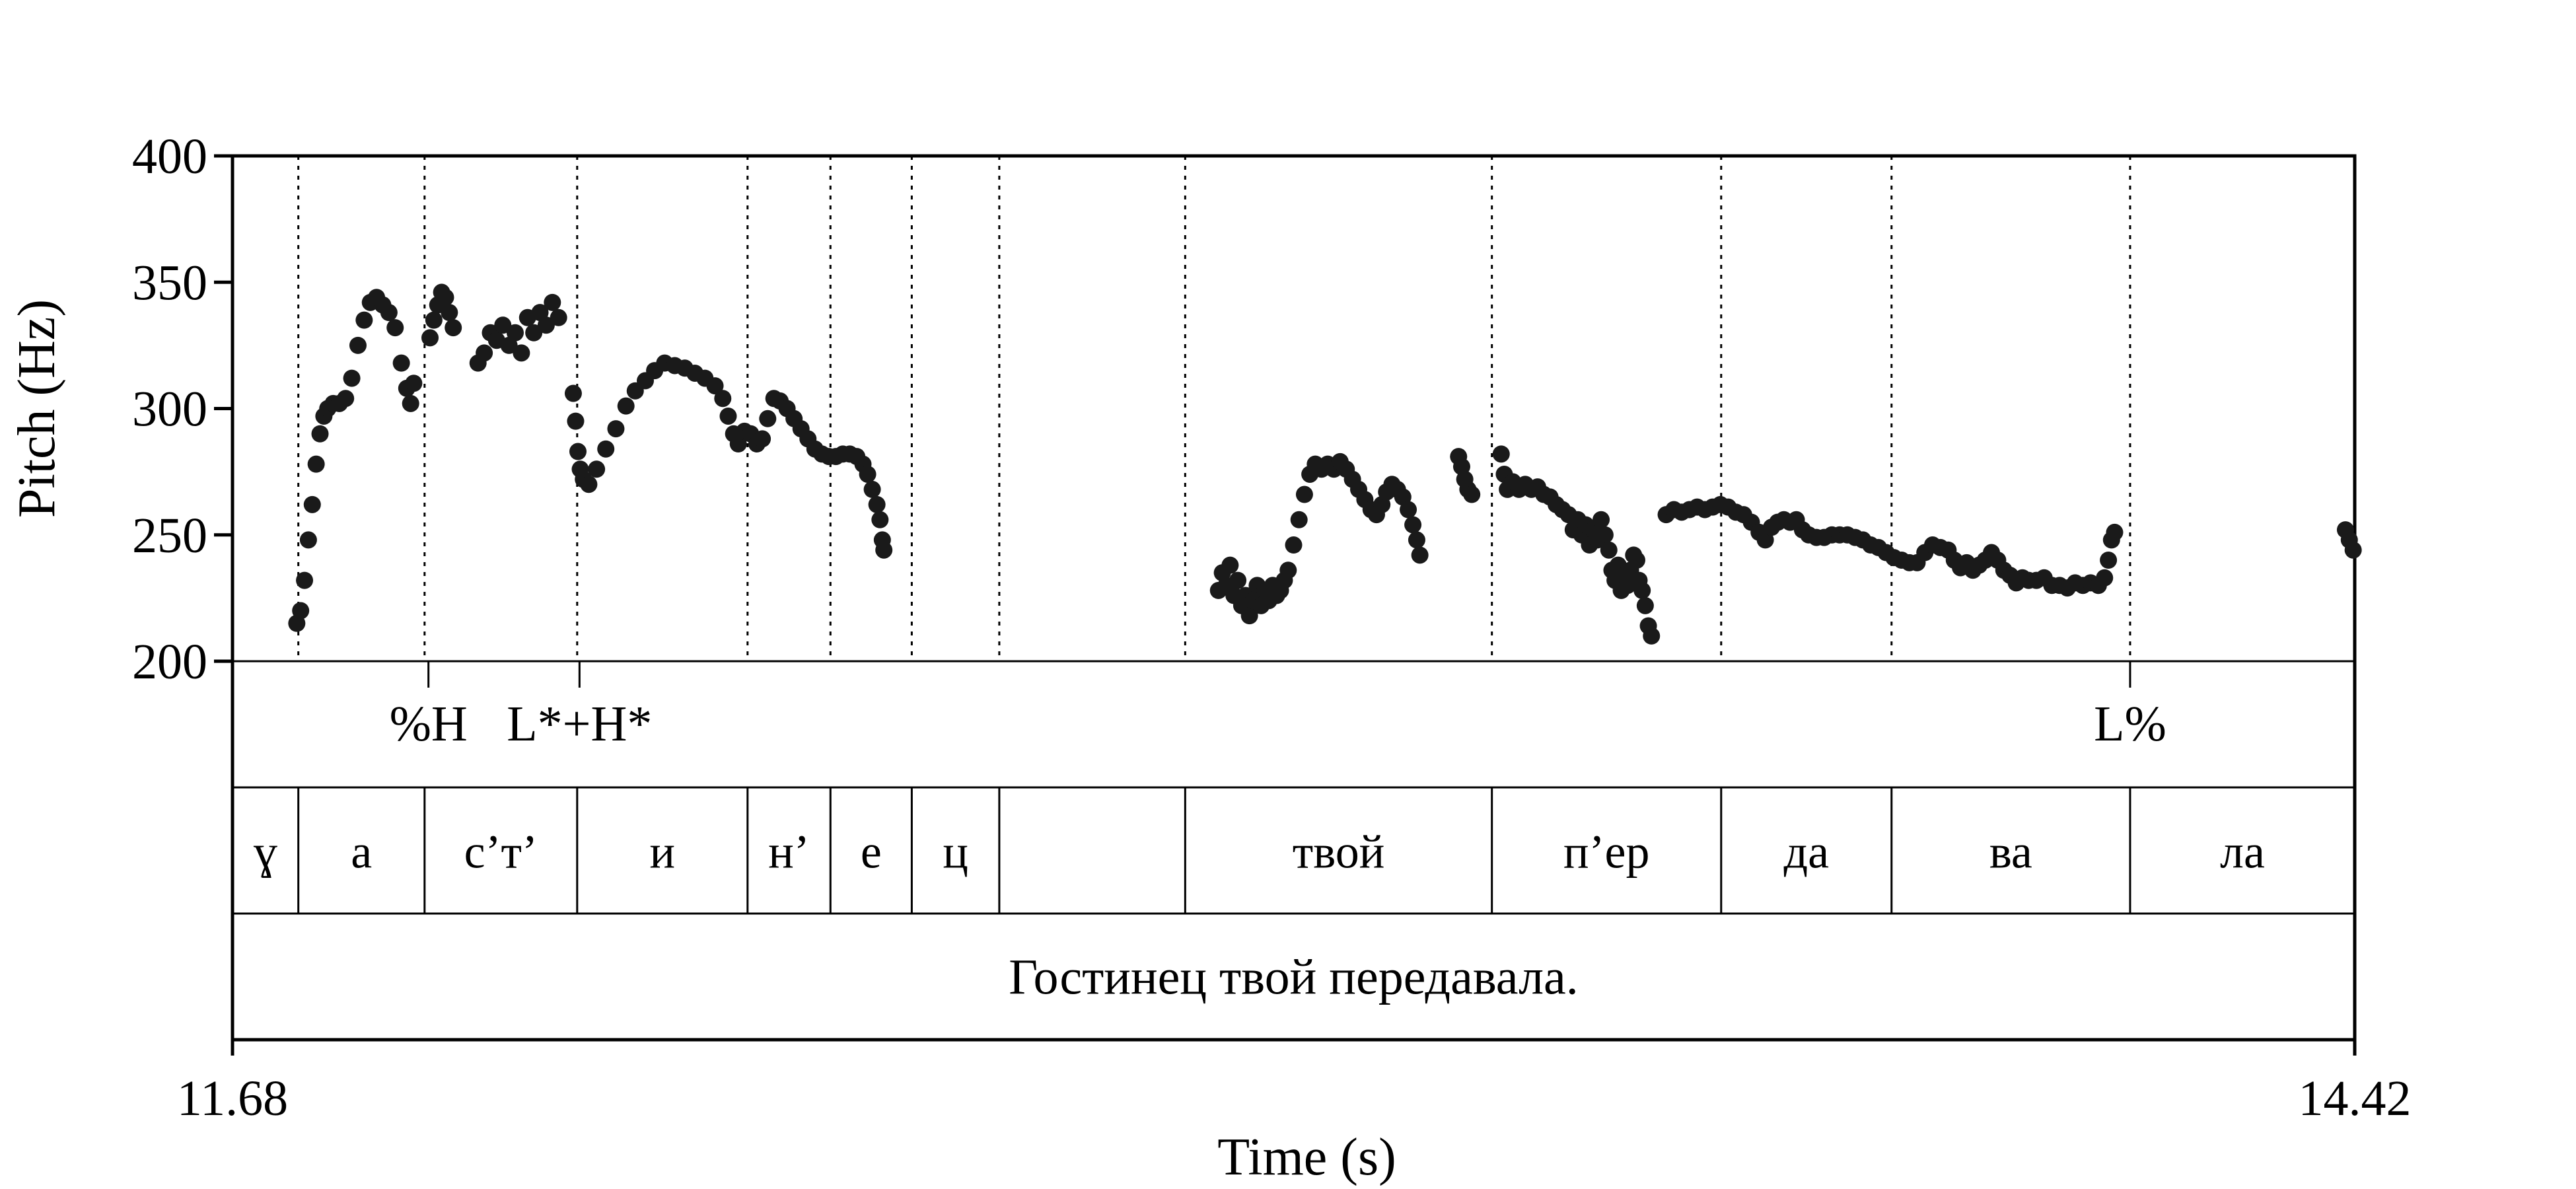 The image size is (2576, 1189). I want to click on y-tick-label-1: 250, so click(169, 535).